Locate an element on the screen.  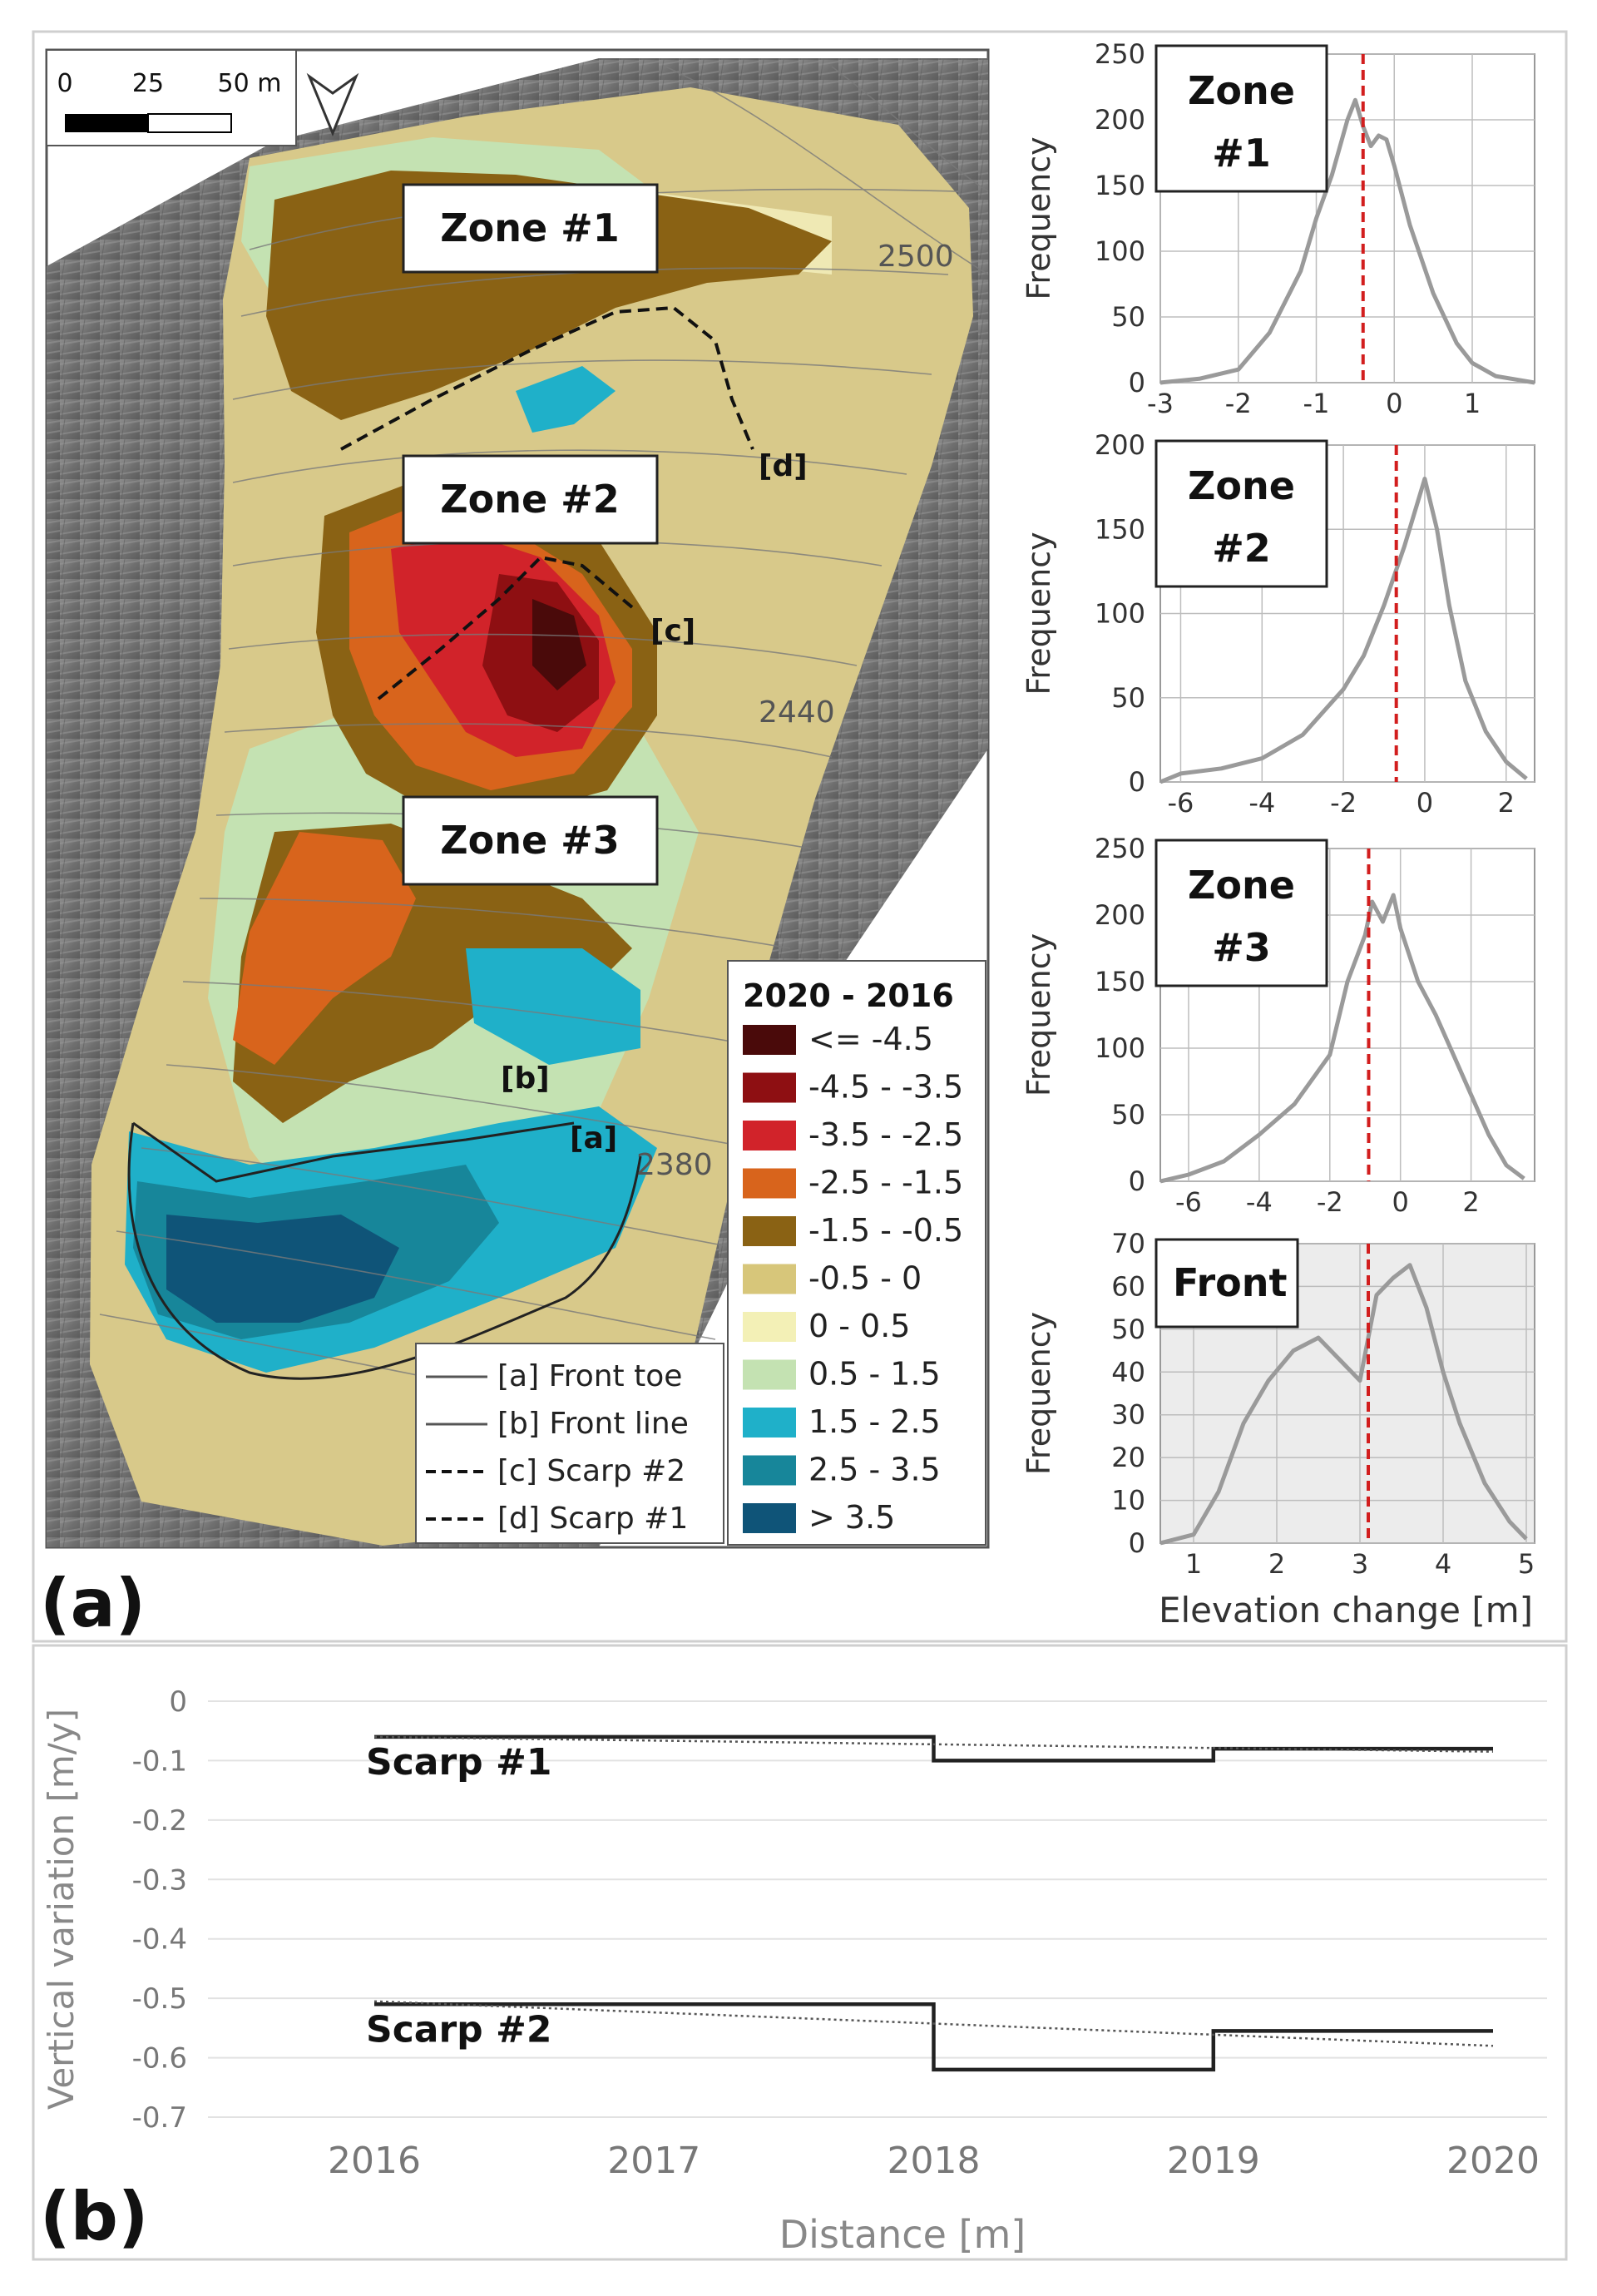
legend-label-a: [a] Front toe is located at coordinates (589, 1376).